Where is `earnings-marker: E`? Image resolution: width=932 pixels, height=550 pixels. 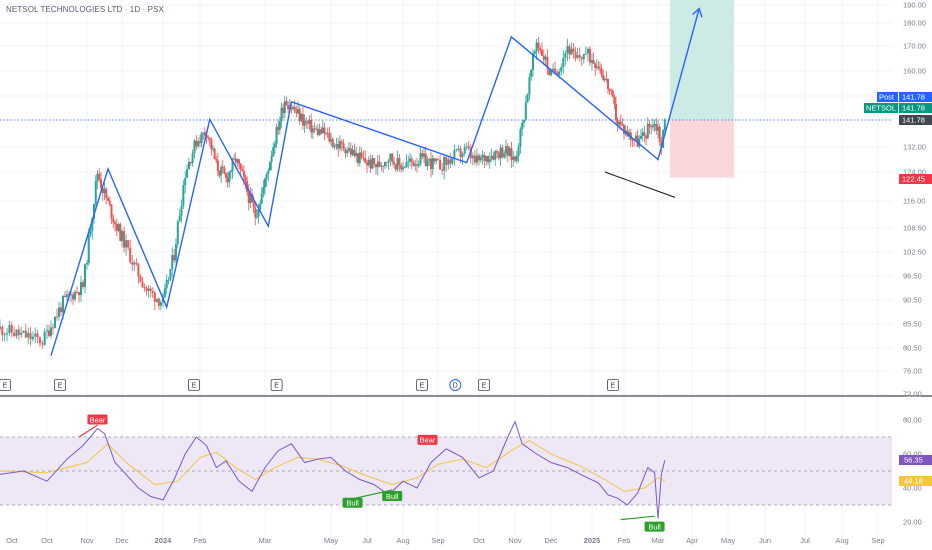 earnings-marker: E is located at coordinates (60, 385).